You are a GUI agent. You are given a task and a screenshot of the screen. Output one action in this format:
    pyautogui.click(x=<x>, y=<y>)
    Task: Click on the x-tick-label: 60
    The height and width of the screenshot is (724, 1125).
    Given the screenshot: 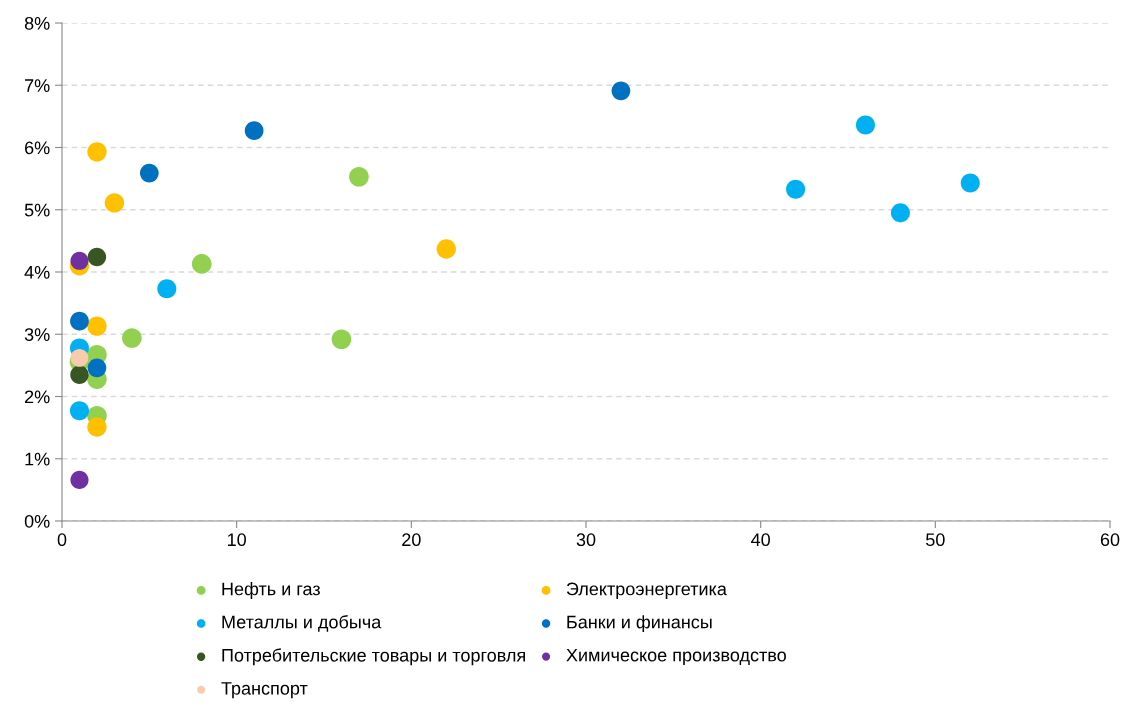 What is the action you would take?
    pyautogui.click(x=1110, y=540)
    